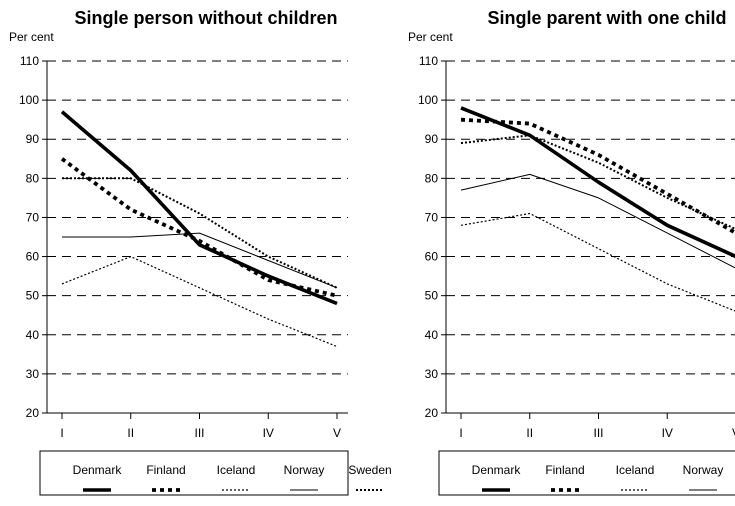  I want to click on legend-label-sweden: Sweden, so click(369, 470).